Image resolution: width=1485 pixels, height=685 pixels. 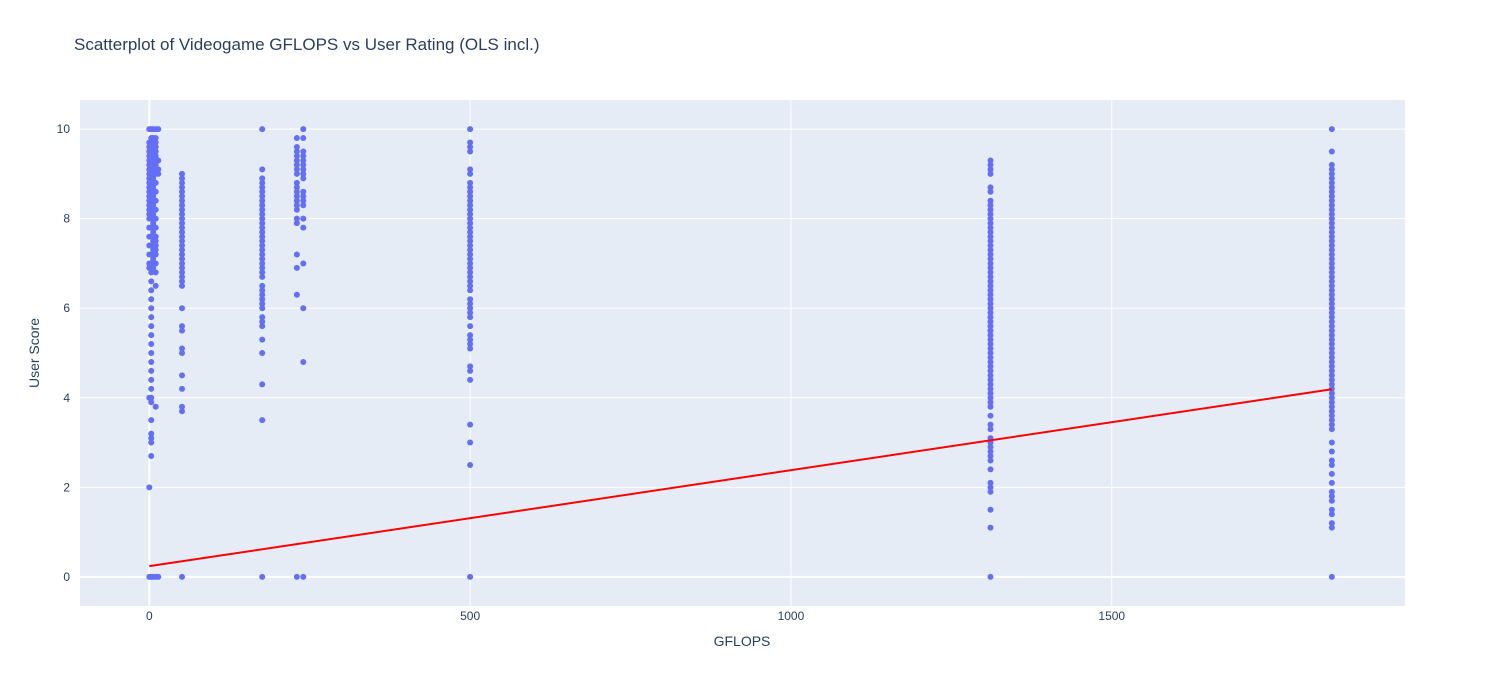 I want to click on x-tick-label: 500, so click(x=470, y=616).